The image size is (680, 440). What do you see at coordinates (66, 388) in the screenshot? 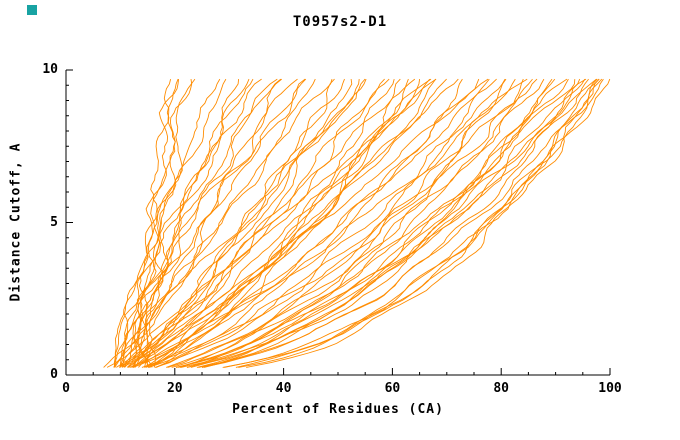
I see `x-tick-label: 0` at bounding box center [66, 388].